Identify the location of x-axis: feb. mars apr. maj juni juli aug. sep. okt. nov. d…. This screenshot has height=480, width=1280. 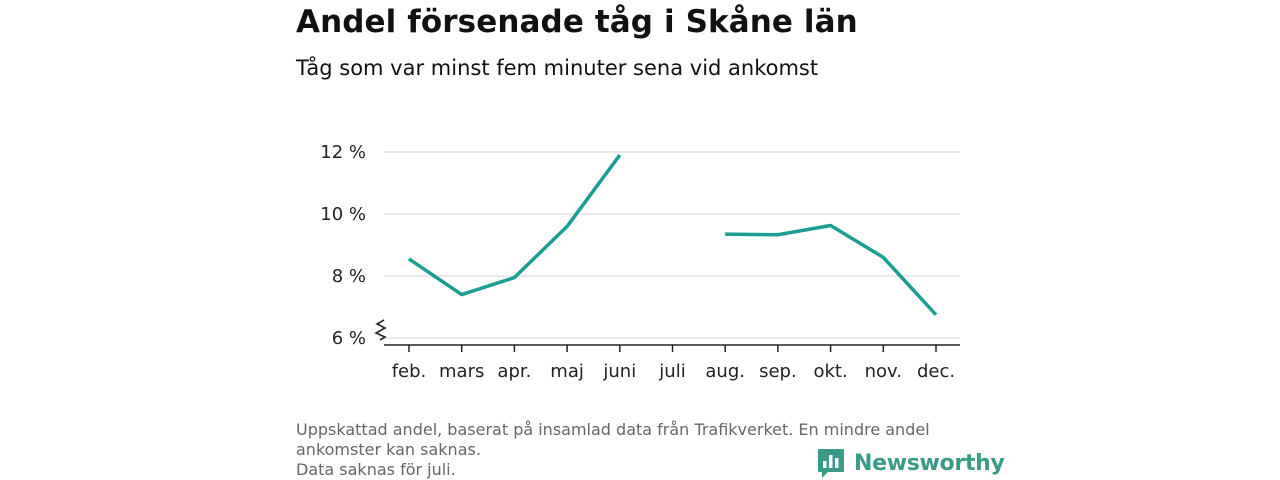
(672, 363).